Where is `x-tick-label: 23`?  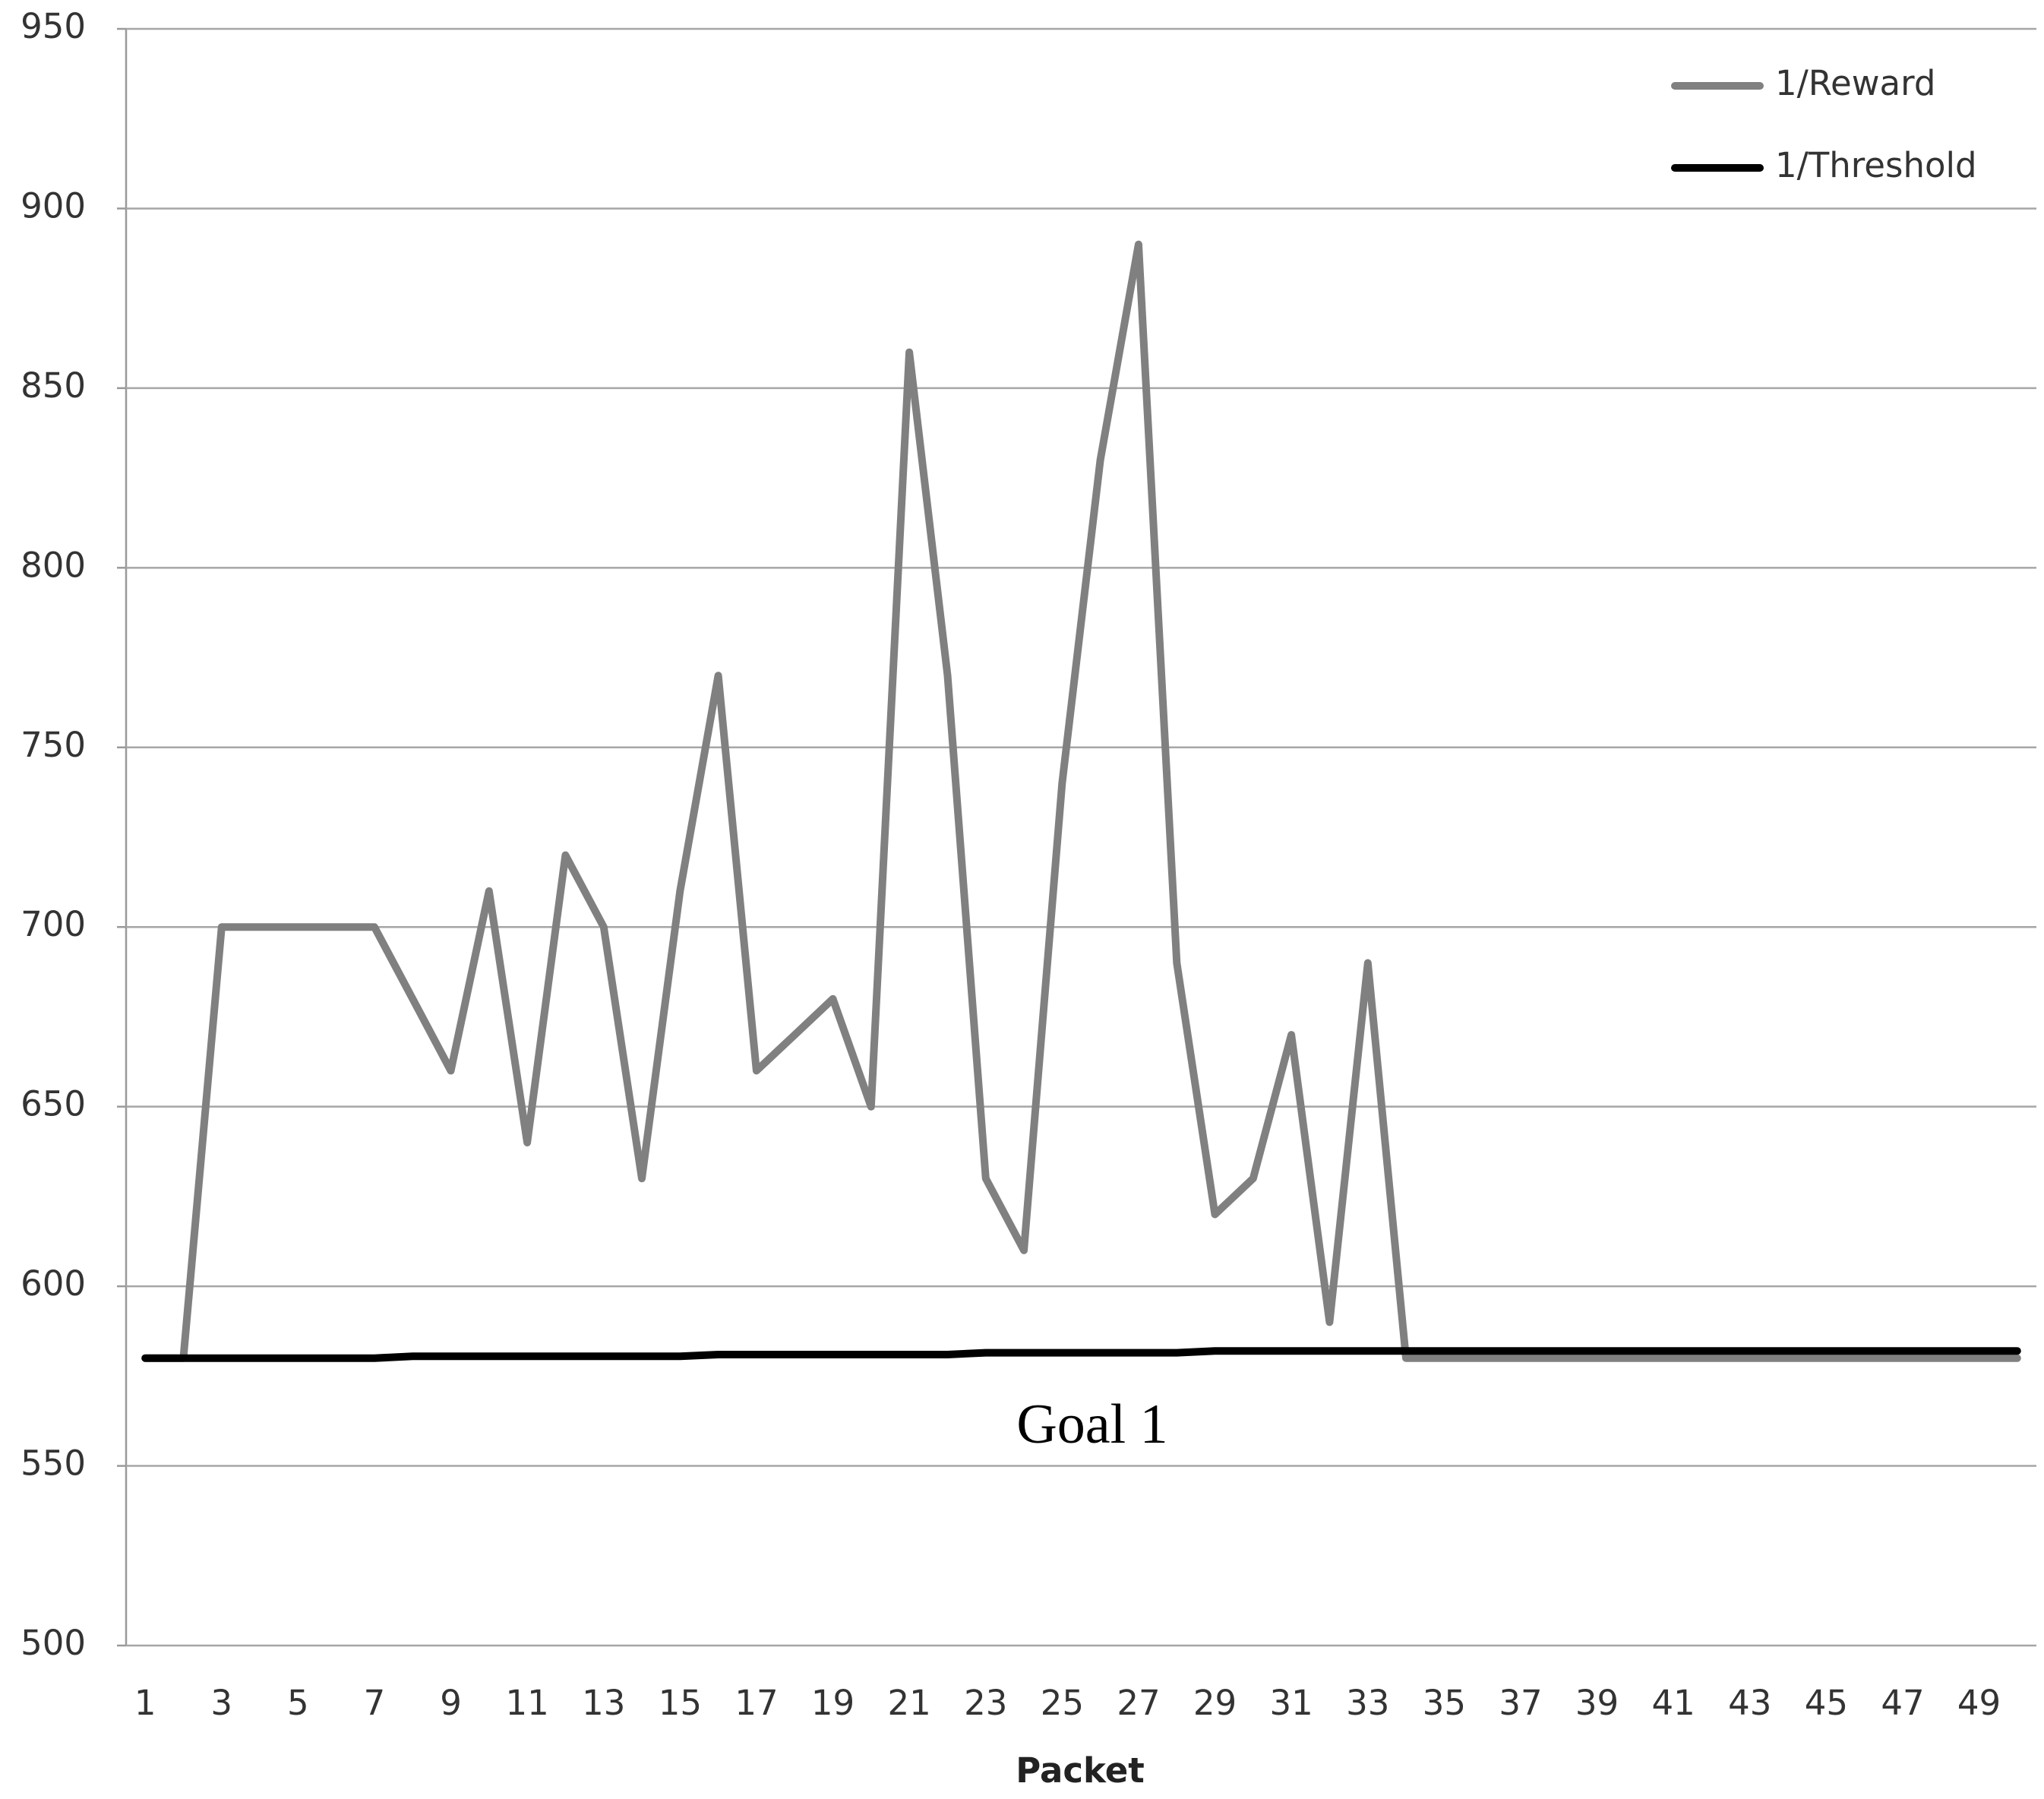 x-tick-label: 23 is located at coordinates (986, 1703).